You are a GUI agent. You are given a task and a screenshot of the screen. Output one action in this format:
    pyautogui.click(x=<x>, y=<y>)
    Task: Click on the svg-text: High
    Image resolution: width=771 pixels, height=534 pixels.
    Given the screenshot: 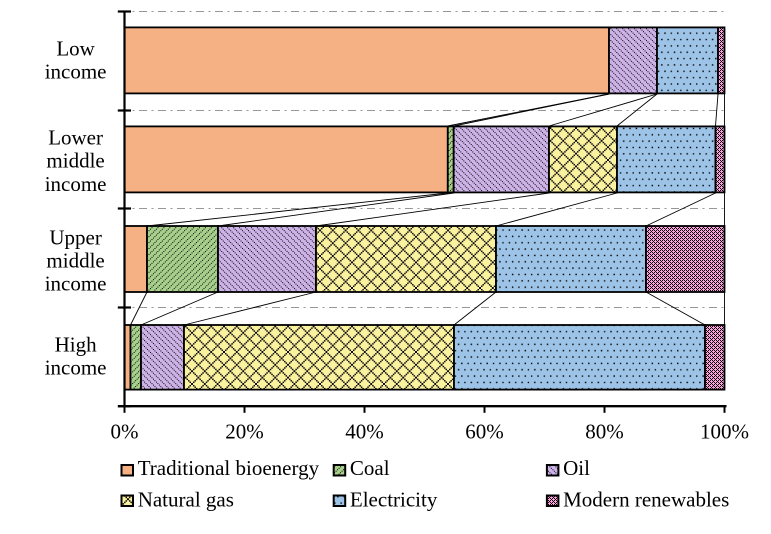 What is the action you would take?
    pyautogui.click(x=76, y=344)
    